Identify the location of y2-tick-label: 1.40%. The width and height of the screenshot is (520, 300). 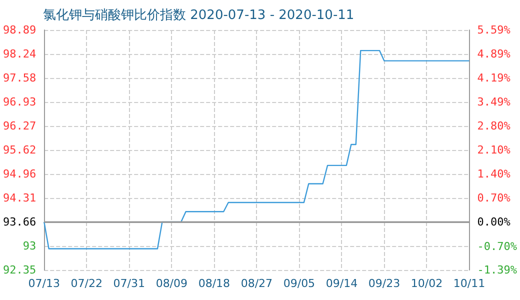
(494, 174).